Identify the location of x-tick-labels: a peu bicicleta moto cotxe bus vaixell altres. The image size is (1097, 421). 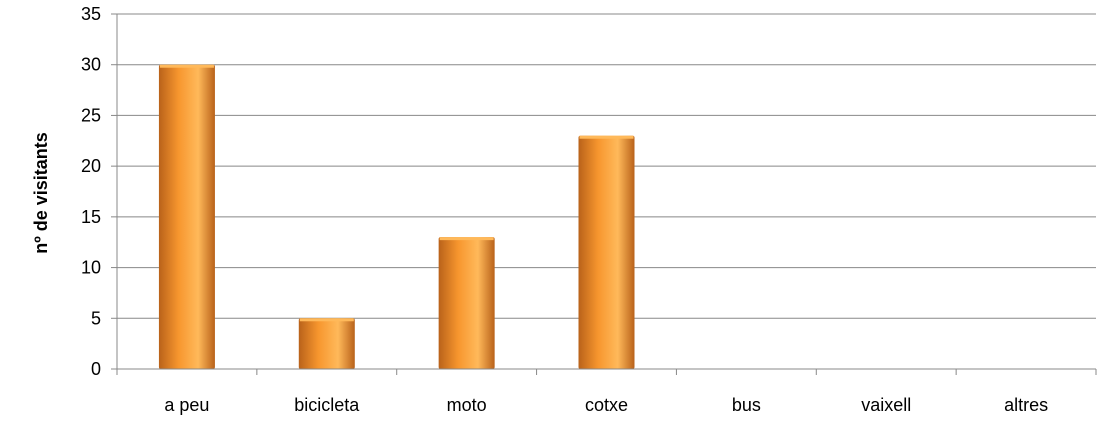
(606, 405).